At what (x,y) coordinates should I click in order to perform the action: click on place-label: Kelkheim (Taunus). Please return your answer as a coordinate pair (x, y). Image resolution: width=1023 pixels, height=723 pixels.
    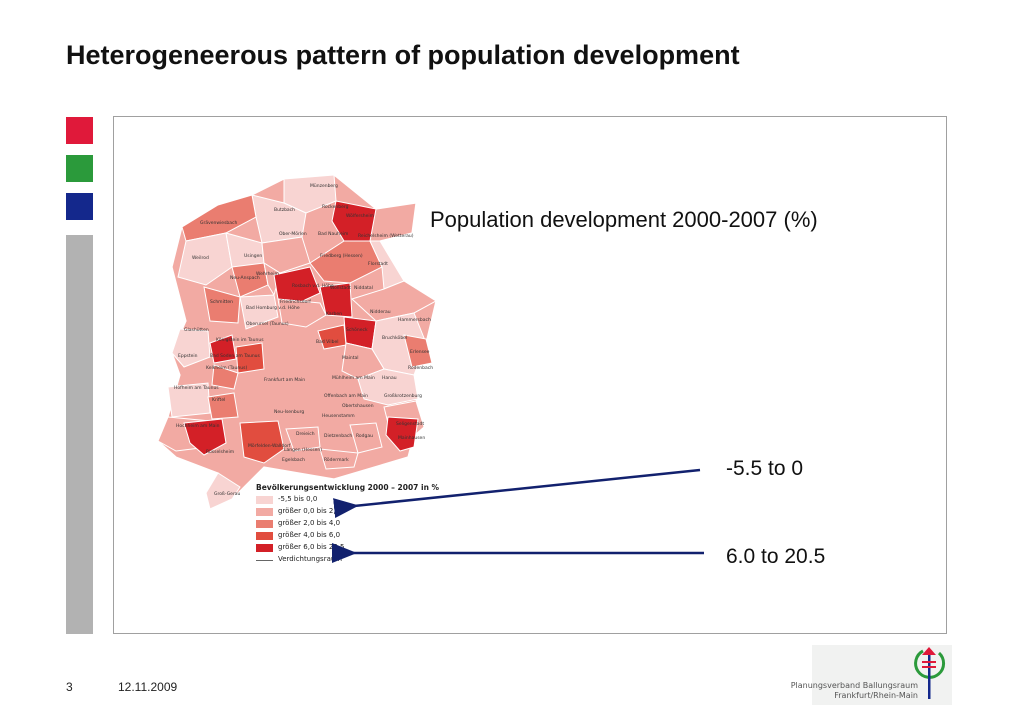
    Looking at the image, I should click on (226, 368).